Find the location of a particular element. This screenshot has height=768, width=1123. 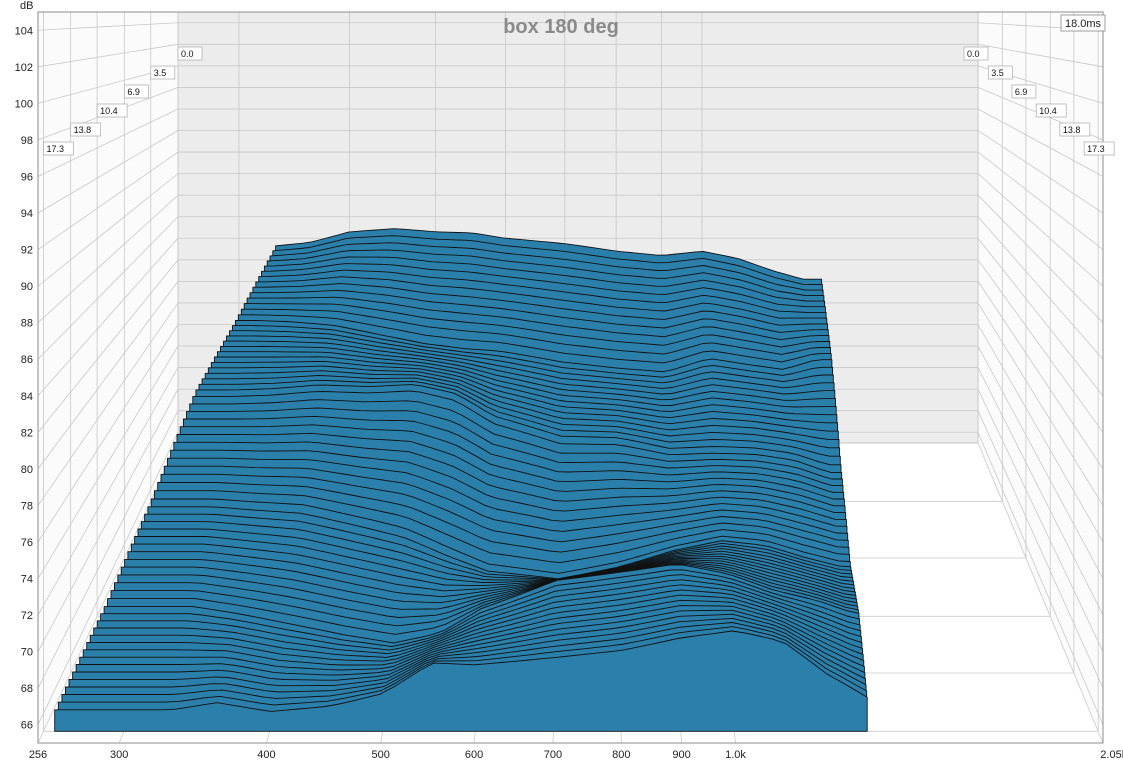

y-tick-label: 84 is located at coordinates (27, 397).